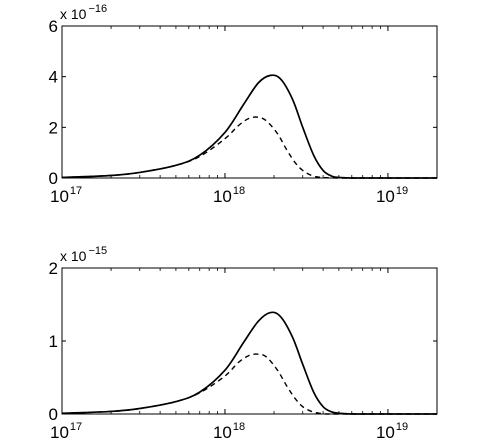  What do you see at coordinates (53, 26) in the screenshot?
I see `y-tick-label: 6` at bounding box center [53, 26].